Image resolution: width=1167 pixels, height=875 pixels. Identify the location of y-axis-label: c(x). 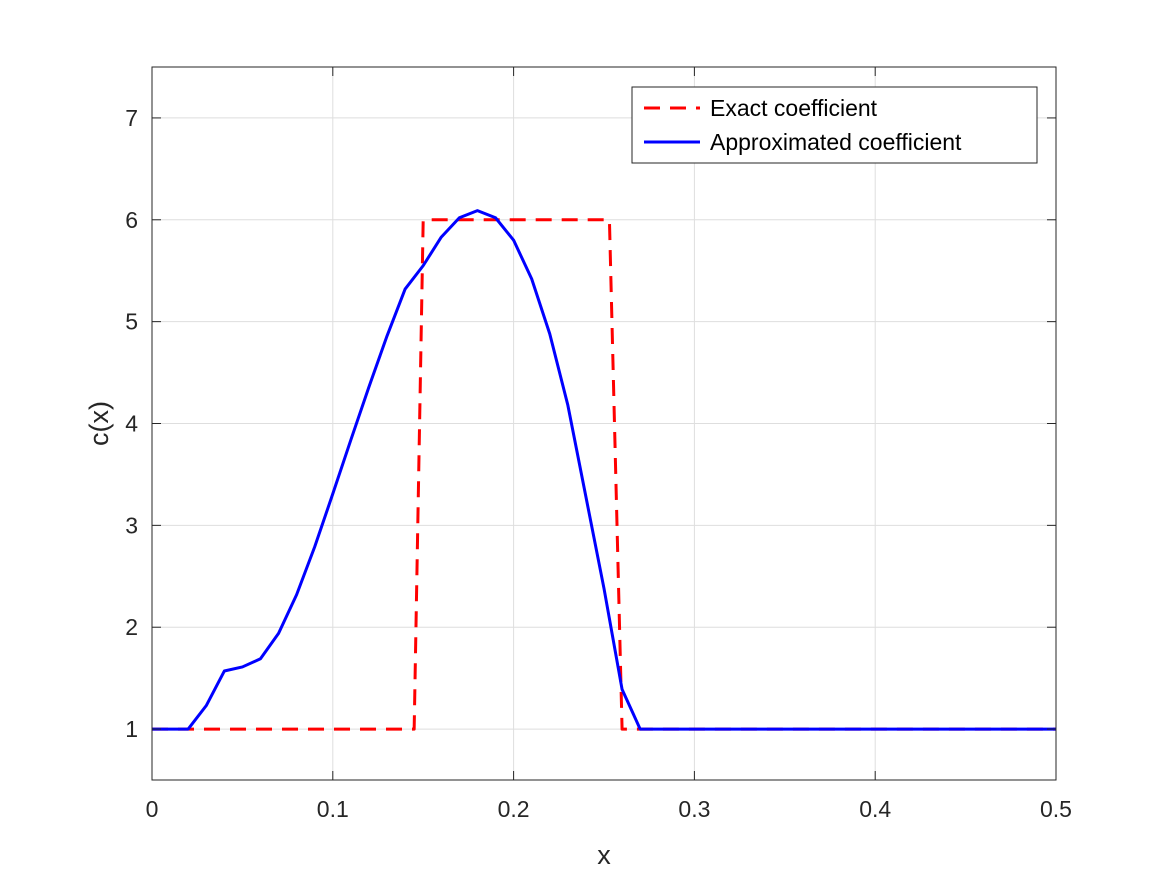
(99, 423).